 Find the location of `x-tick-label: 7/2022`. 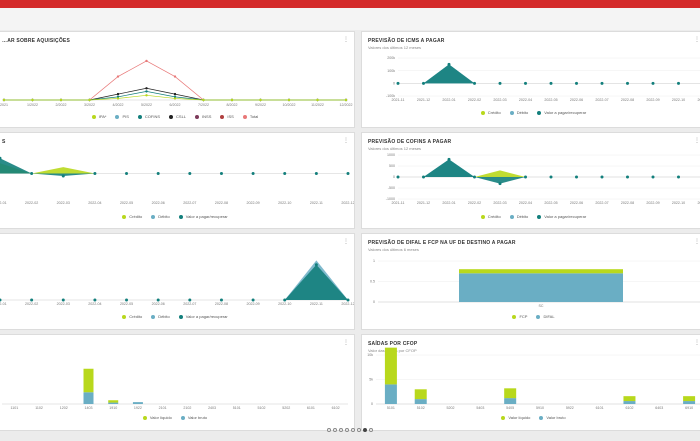

x-tick-label: 7/2022 is located at coordinates (203, 105).